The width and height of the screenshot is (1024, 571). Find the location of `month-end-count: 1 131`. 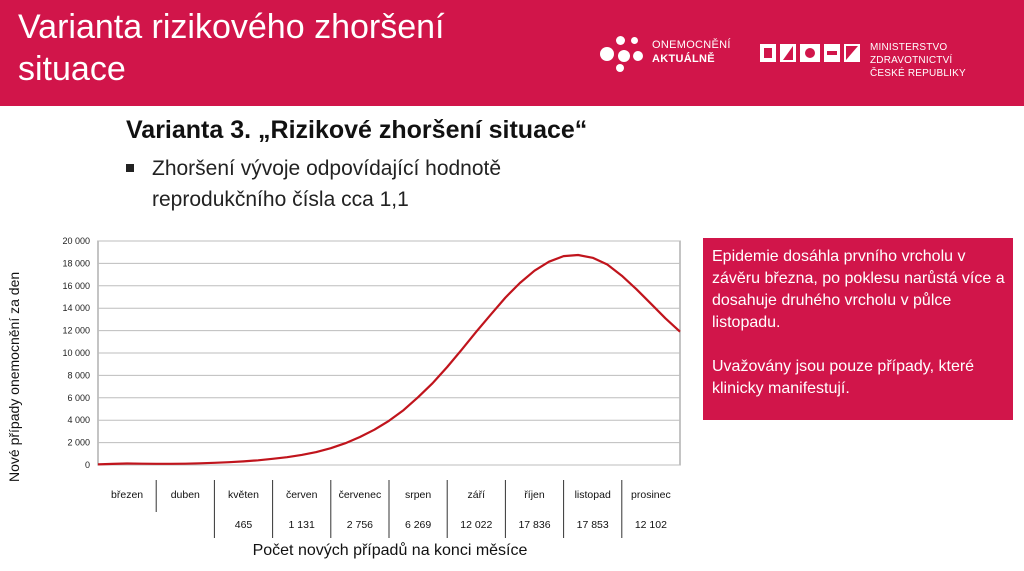

month-end-count: 1 131 is located at coordinates (302, 525).